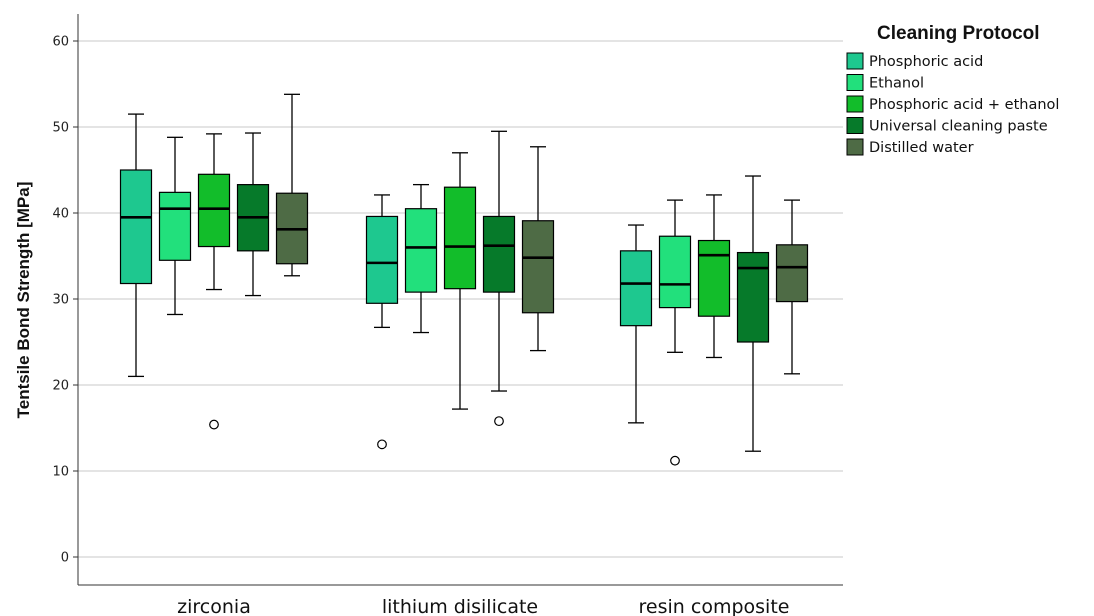 This screenshot has height=616, width=1094. I want to click on legend-label: Universal cleaning paste, so click(958, 127).